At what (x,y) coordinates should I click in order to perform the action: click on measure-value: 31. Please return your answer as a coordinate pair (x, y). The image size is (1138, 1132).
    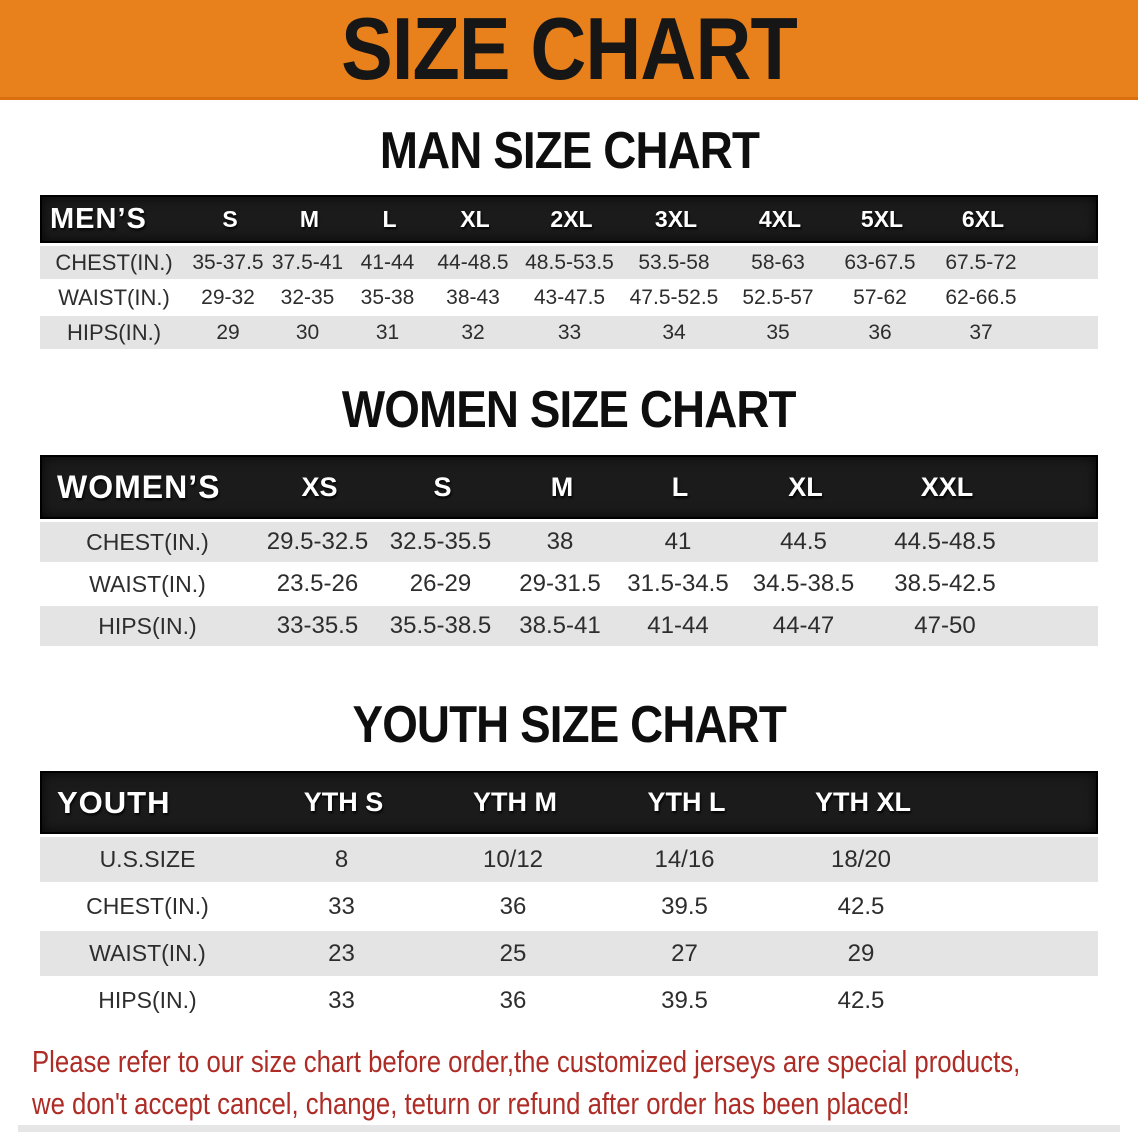
    Looking at the image, I should click on (387, 332).